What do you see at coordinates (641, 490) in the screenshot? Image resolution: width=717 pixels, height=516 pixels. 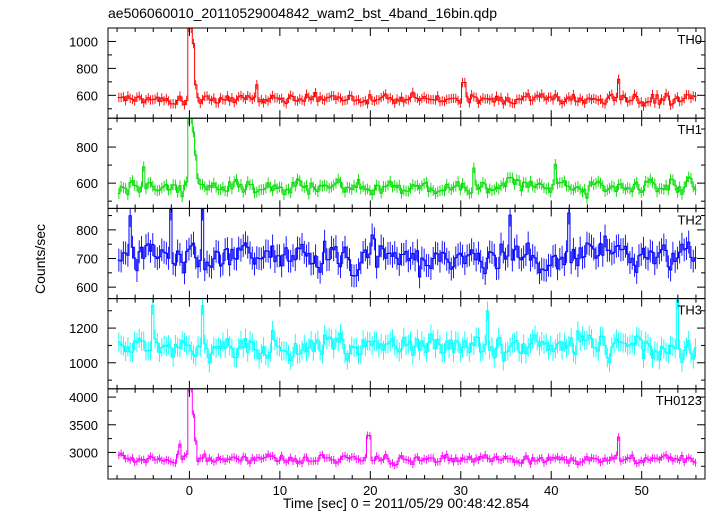 I see `x-tick-label: 50` at bounding box center [641, 490].